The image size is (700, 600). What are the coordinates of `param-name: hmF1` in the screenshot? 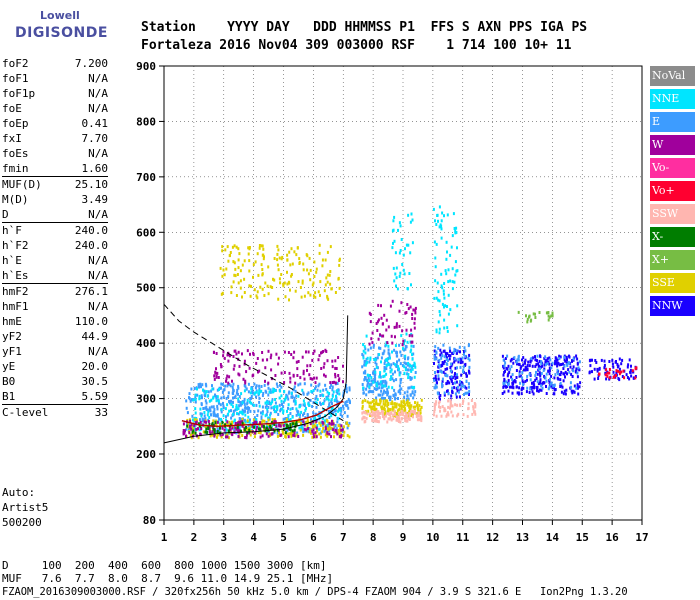 It's located at (15, 306).